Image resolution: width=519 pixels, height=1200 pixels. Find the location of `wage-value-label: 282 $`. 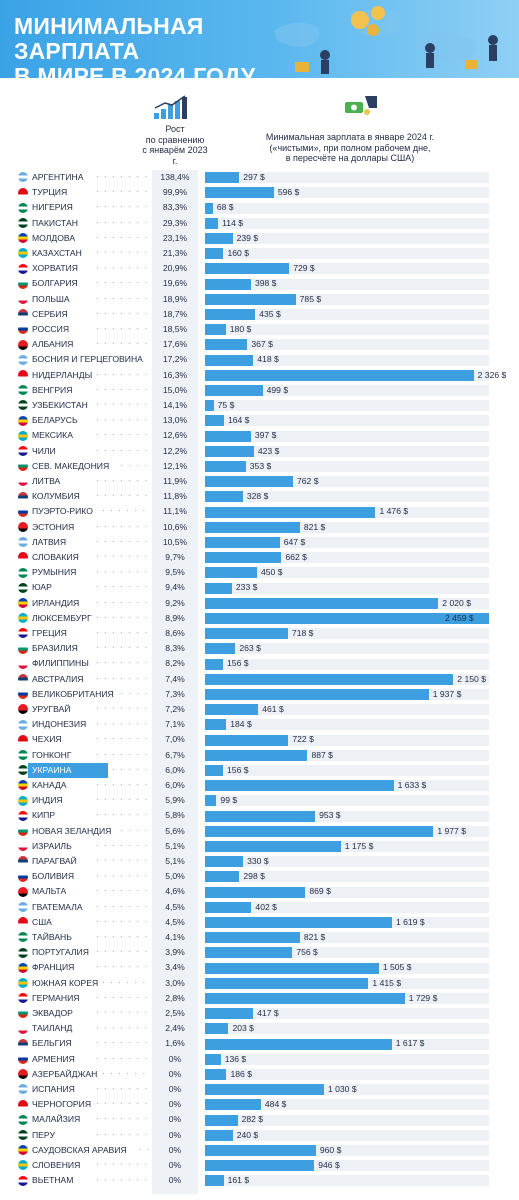

wage-value-label: 282 $ is located at coordinates (252, 1119).